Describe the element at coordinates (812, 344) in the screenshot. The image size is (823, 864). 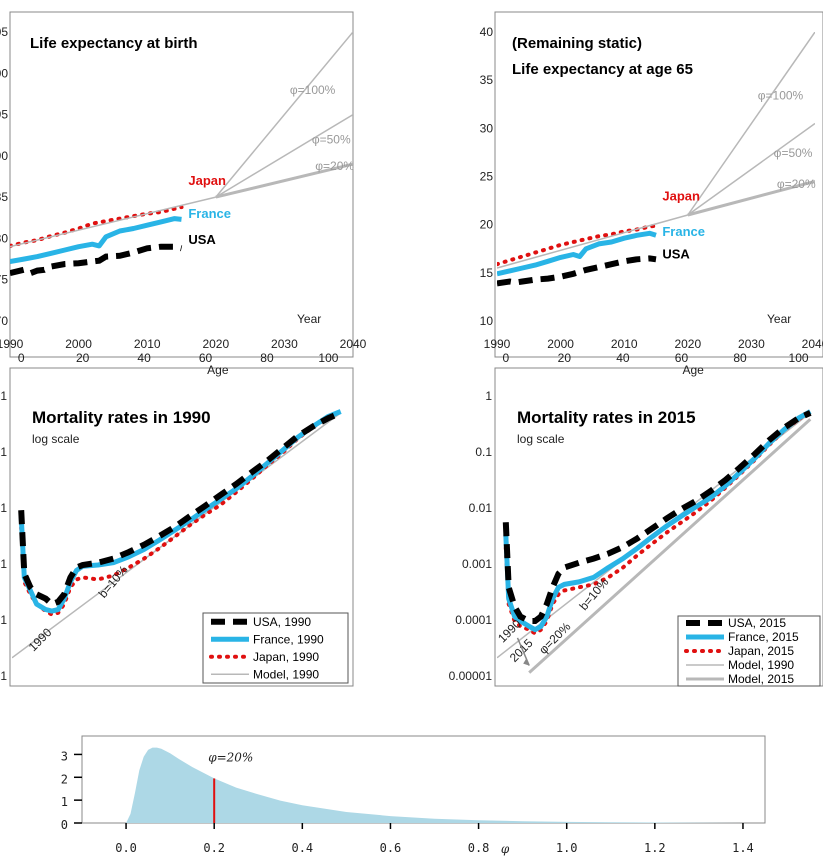
I see `p2-xtick: 2040` at that location.